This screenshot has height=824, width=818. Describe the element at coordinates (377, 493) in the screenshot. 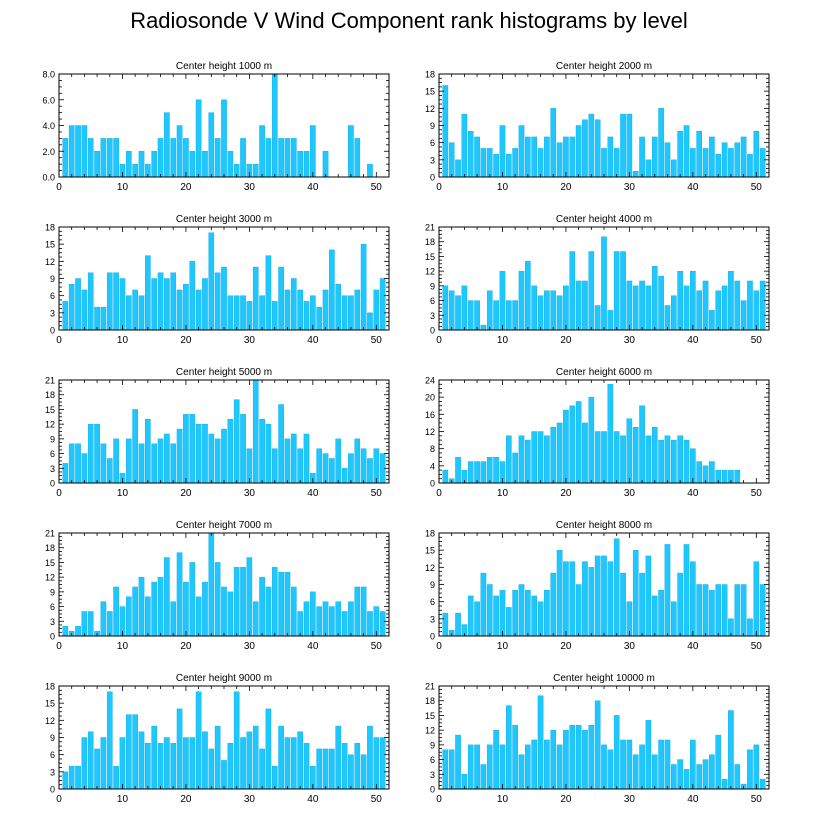

I see `x-tick-label: 50` at that location.